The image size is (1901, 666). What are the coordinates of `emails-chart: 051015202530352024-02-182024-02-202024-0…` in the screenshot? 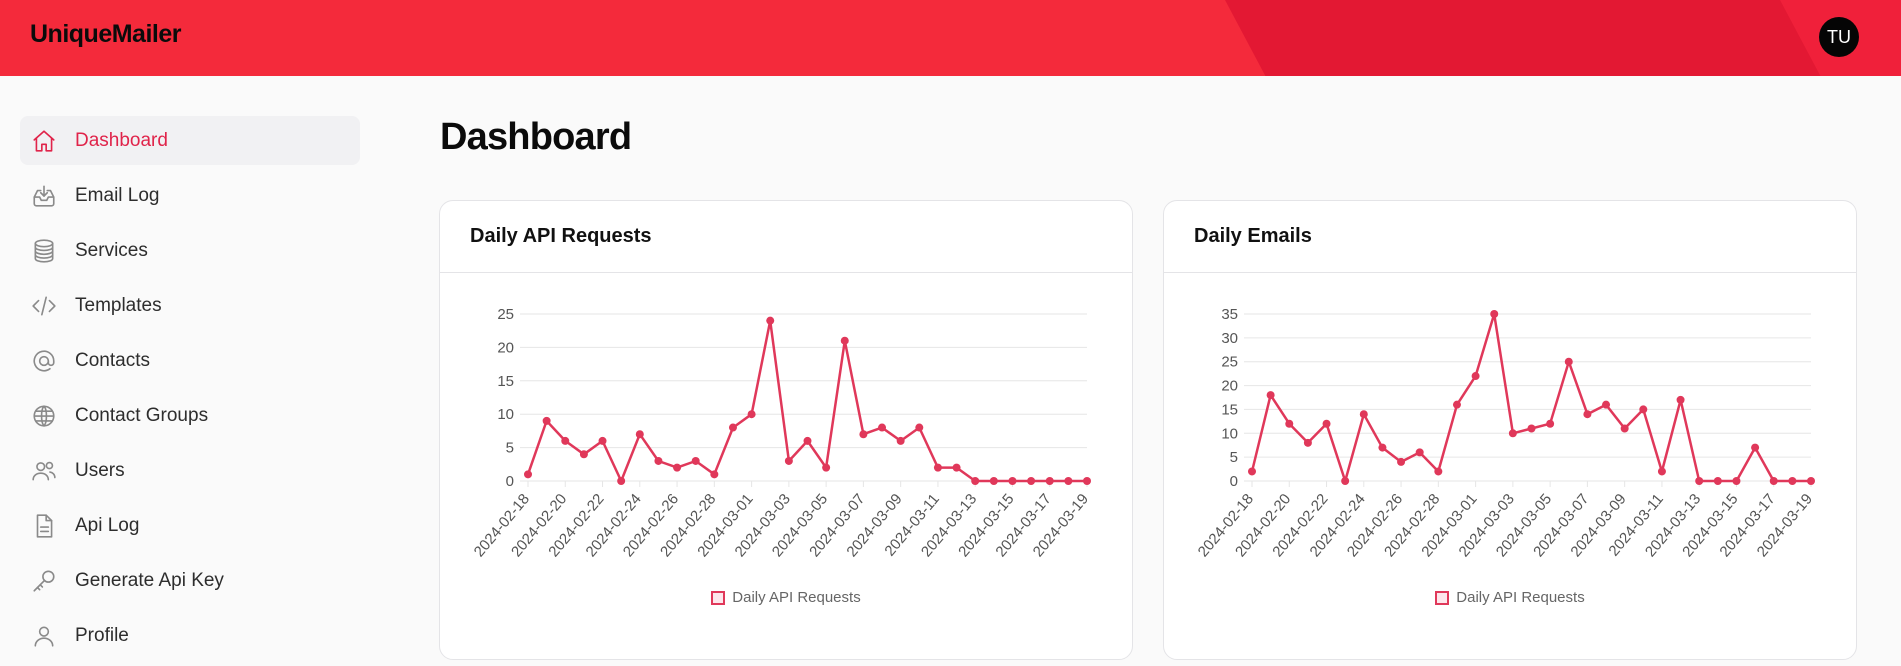 It's located at (1505, 433).